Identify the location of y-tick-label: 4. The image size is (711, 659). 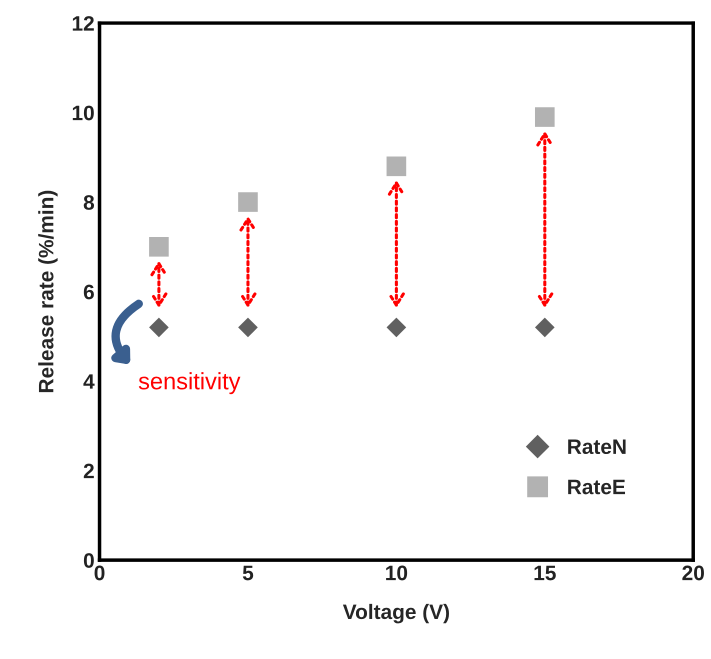
(89, 381).